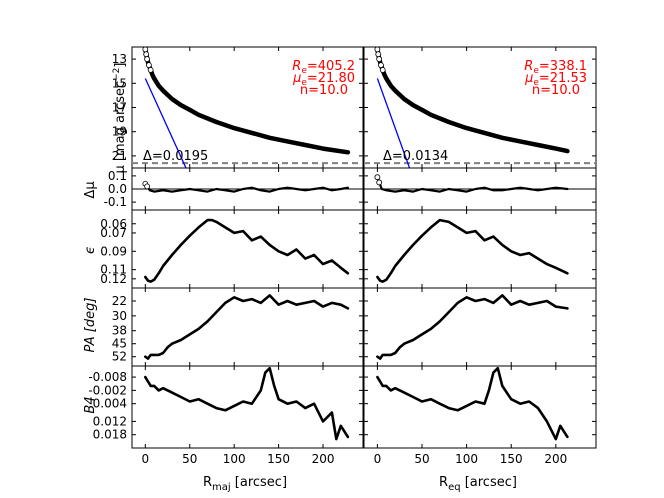 Image resolution: width=664 pixels, height=498 pixels. Describe the element at coordinates (415, 156) in the screenshot. I see `annotation-right-delta: Δ=0.0134` at that location.